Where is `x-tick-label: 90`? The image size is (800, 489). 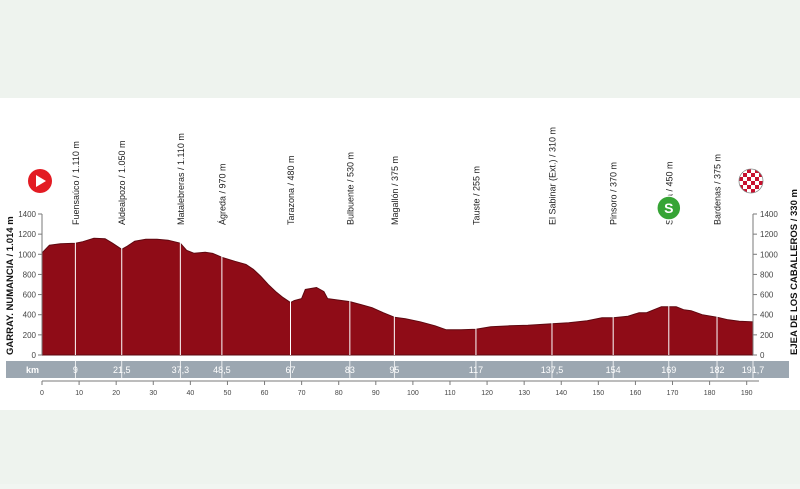 x-tick-label: 90 is located at coordinates (376, 393).